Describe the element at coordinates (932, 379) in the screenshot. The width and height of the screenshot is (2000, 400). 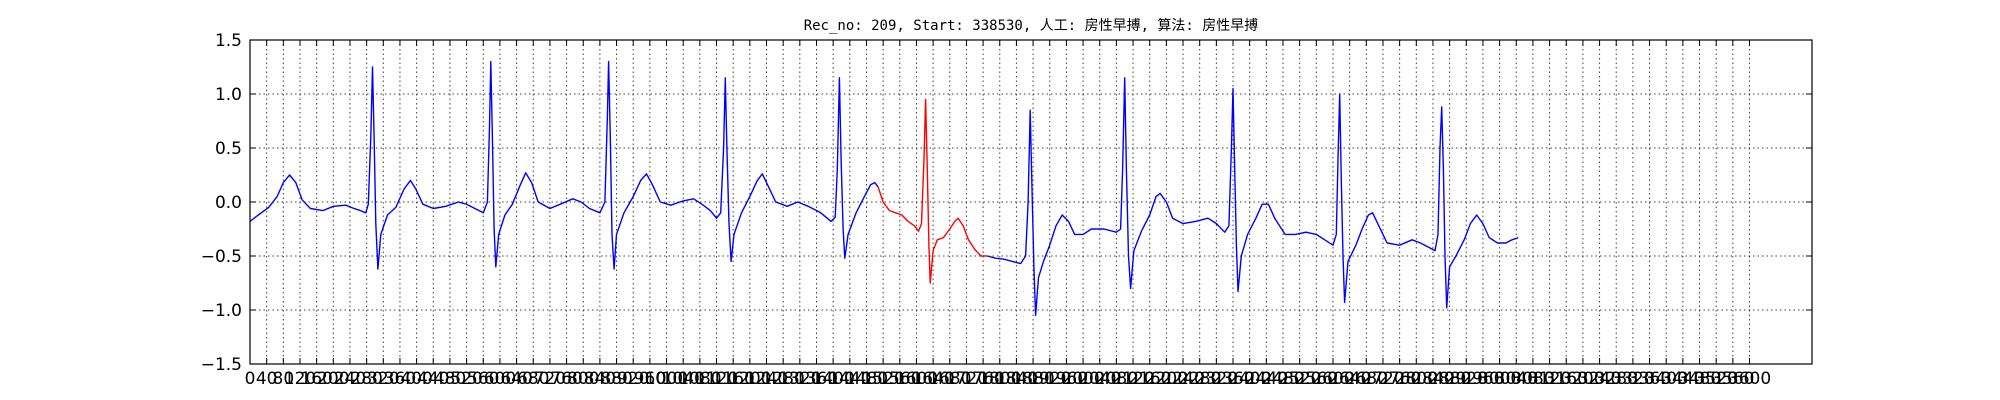
I see `x-tick-label: 1640` at that location.